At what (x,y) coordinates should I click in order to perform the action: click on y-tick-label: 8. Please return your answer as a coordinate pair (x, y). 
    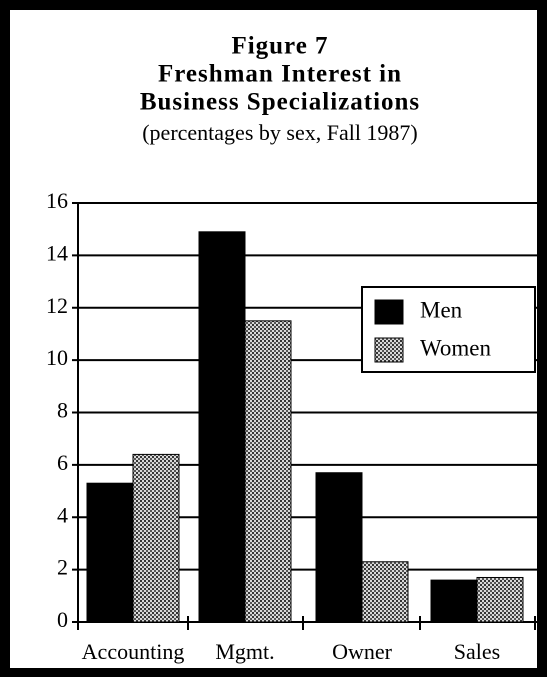
    Looking at the image, I should click on (62, 410).